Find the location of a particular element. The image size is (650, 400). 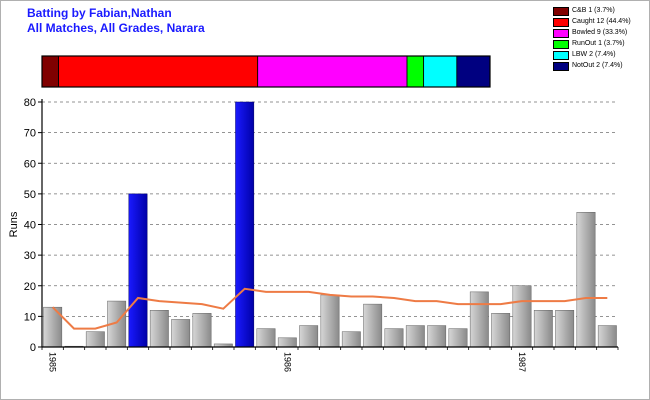

legend-swatch-bowled is located at coordinates (561, 33).